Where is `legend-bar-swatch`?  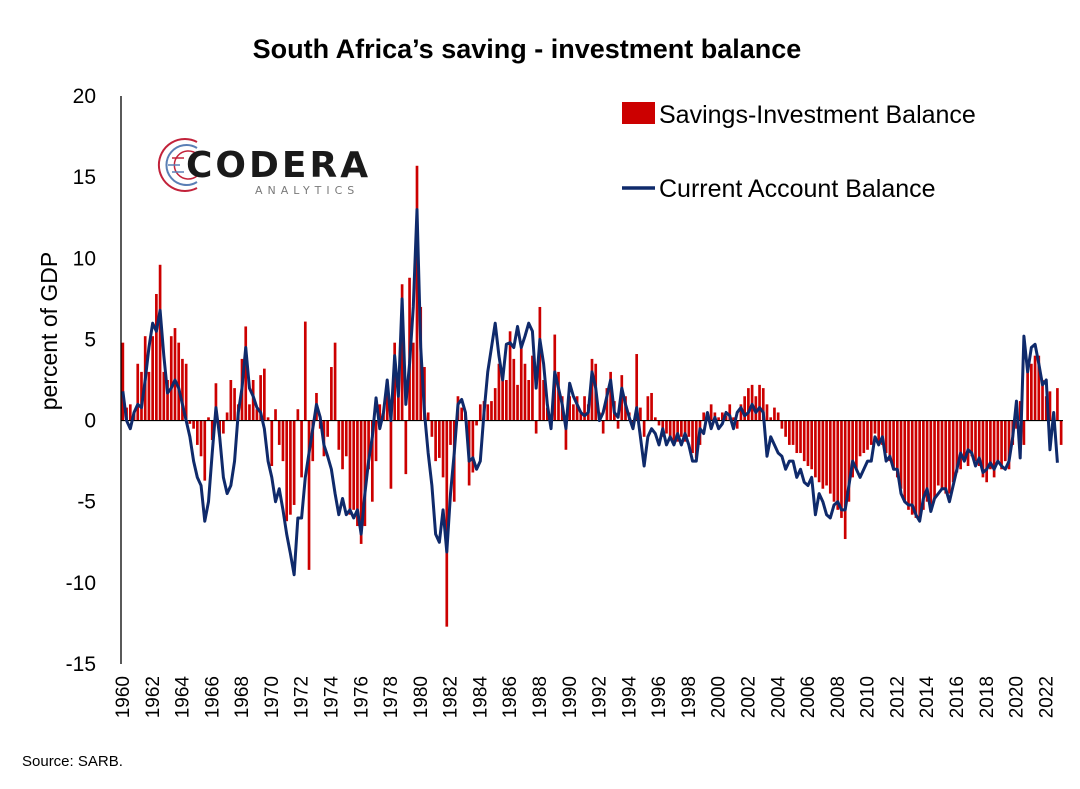
legend-bar-swatch is located at coordinates (638, 113).